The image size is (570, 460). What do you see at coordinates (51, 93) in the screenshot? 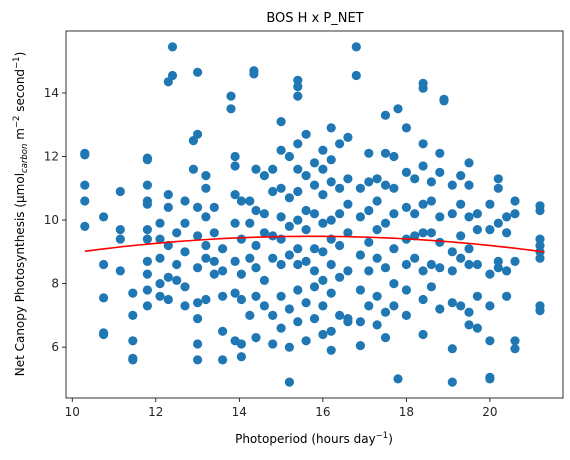
I see `y-tick-label-14: 14` at bounding box center [51, 93].